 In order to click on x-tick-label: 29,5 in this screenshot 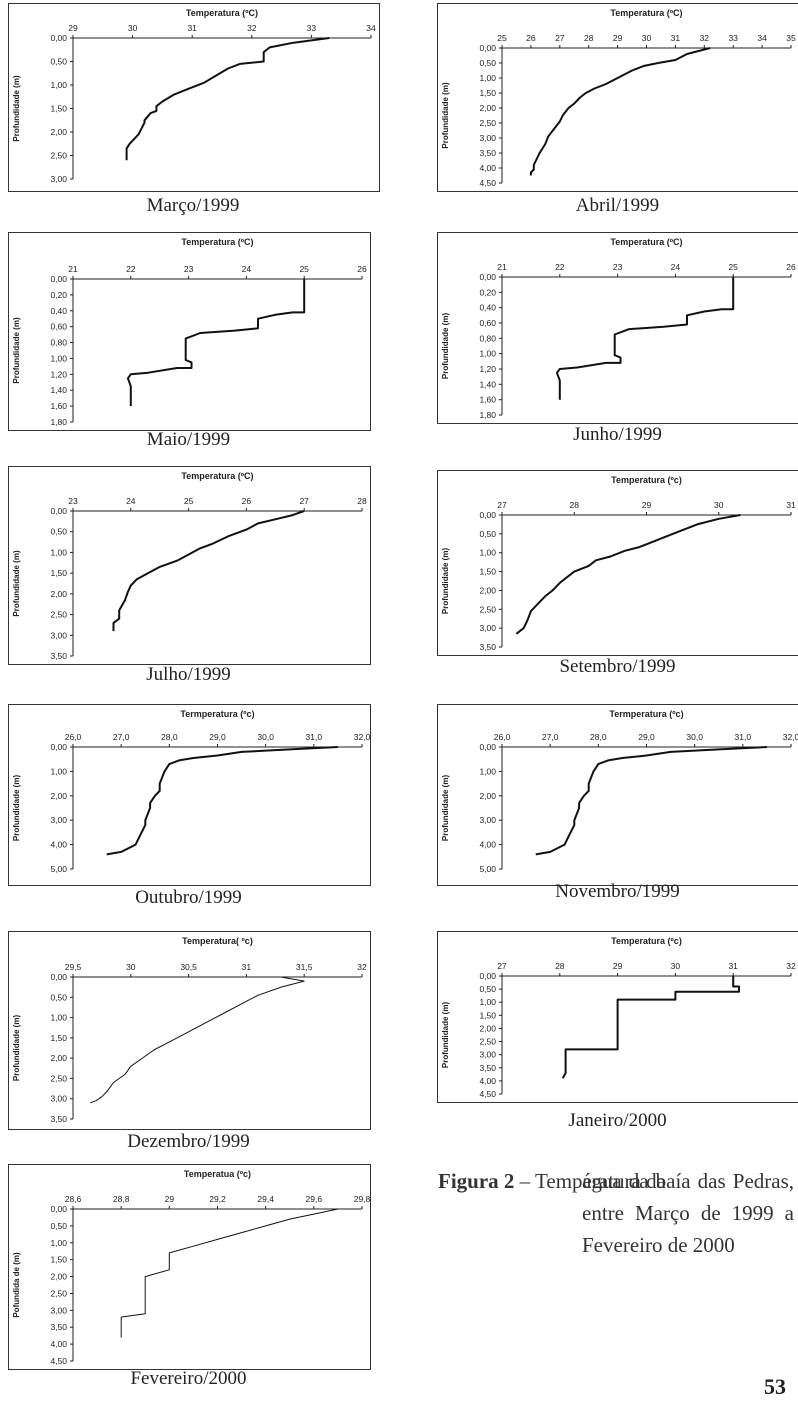, I will do `click(73, 967)`.